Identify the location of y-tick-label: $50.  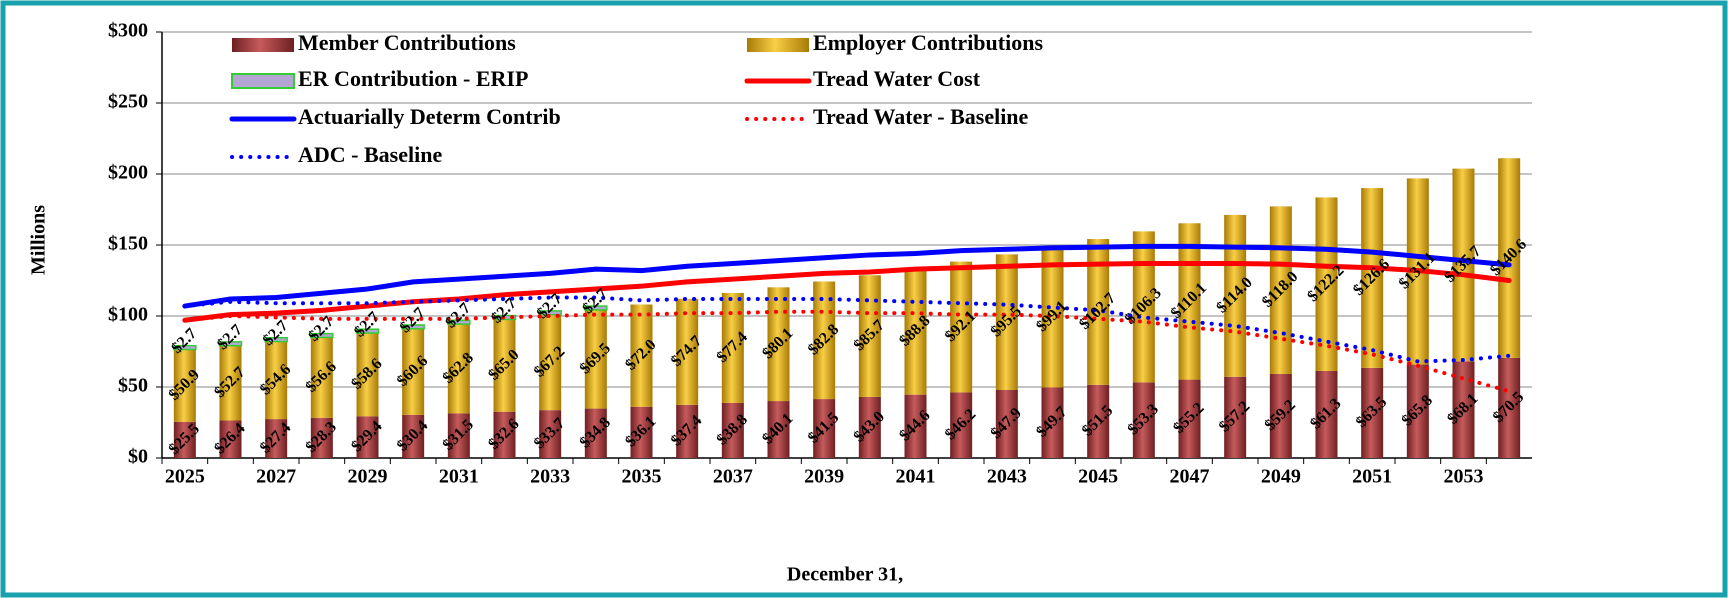
(133, 386).